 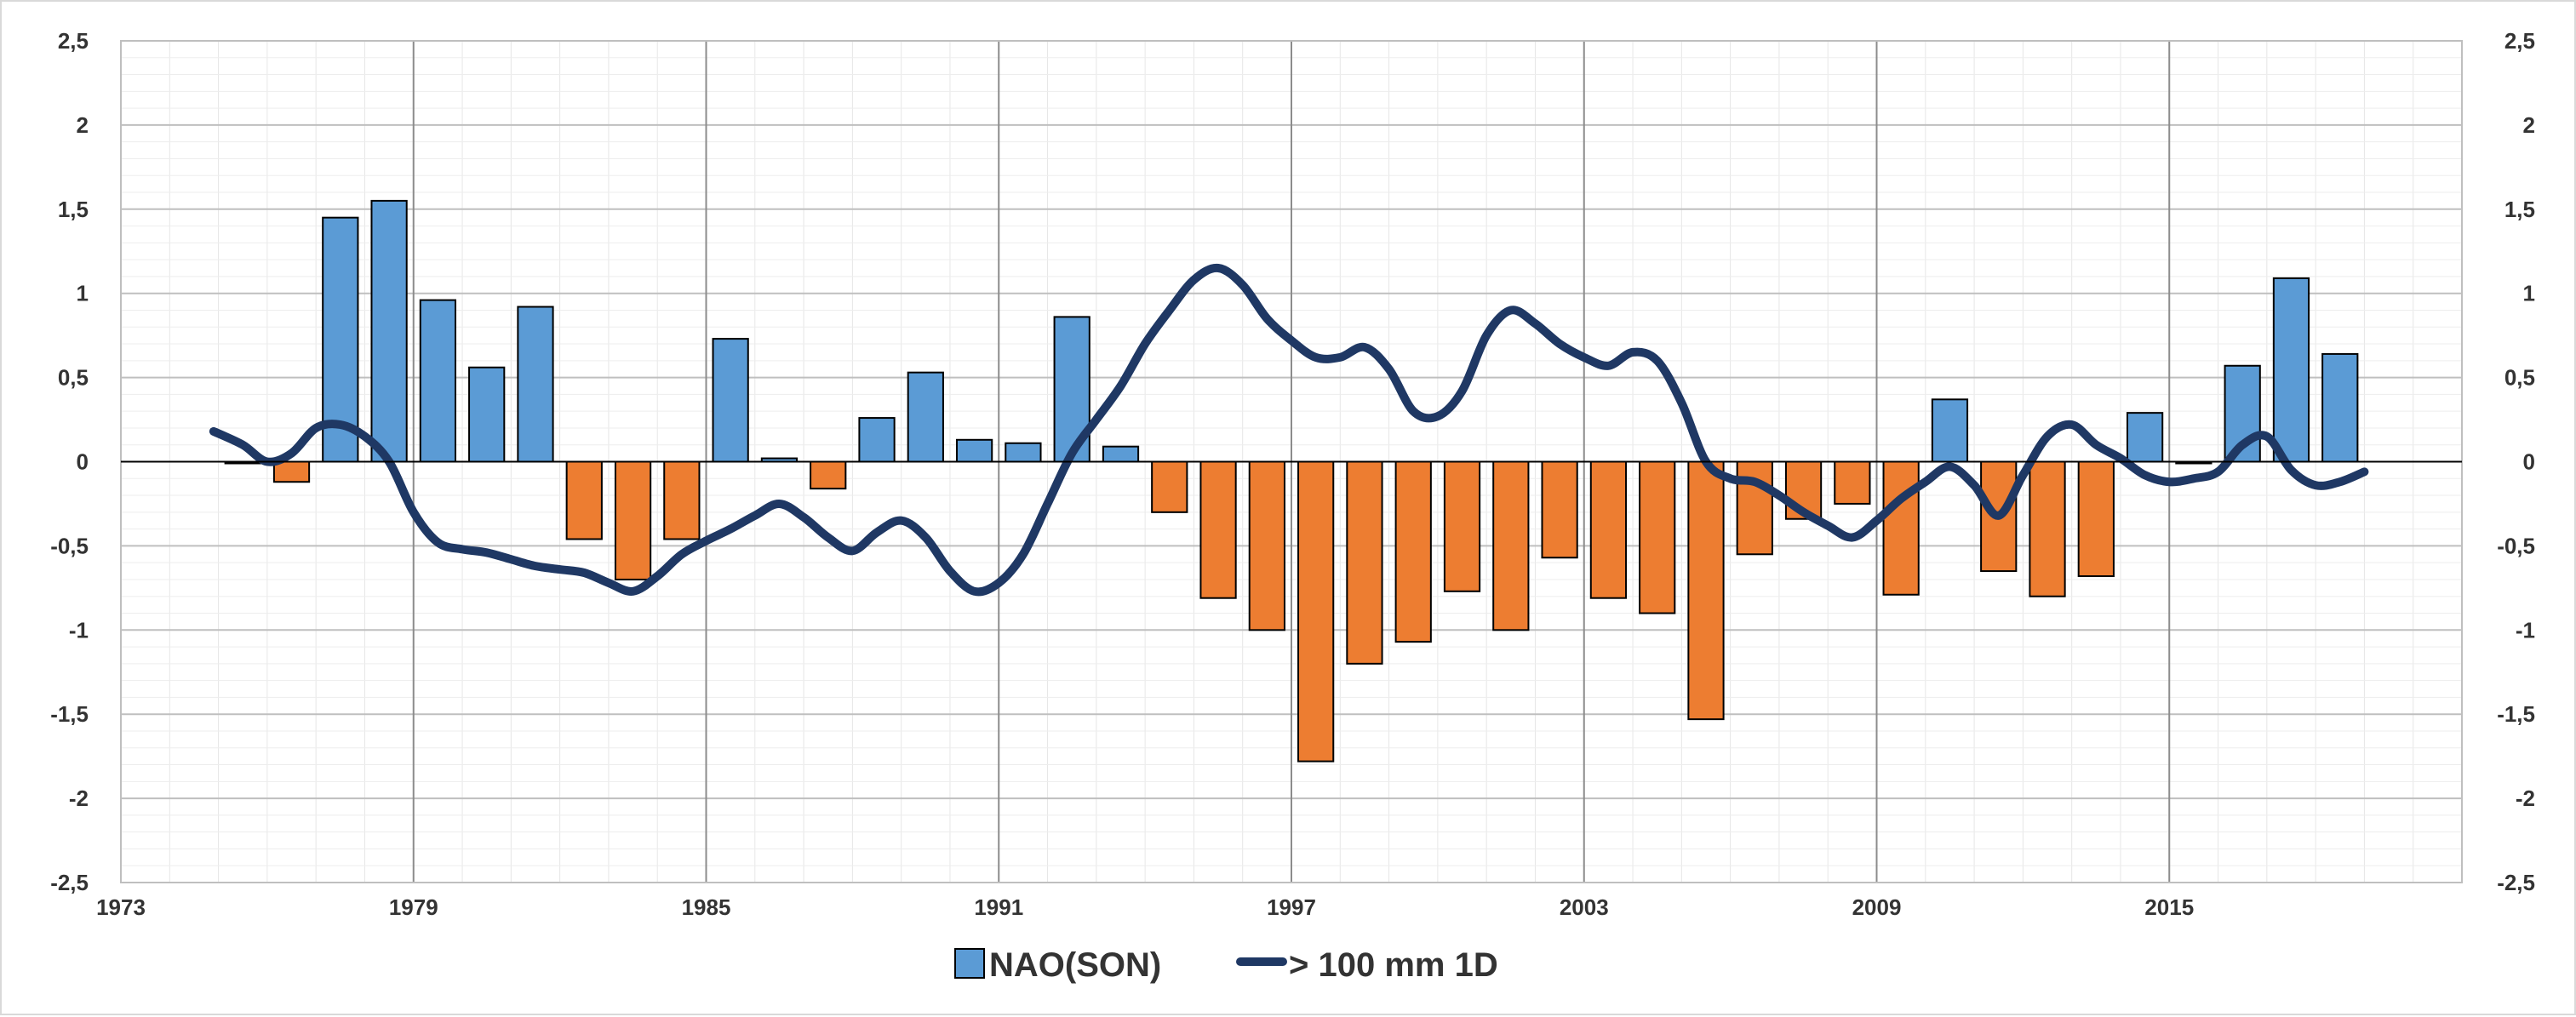 I want to click on bar-1983, so click(x=633, y=520).